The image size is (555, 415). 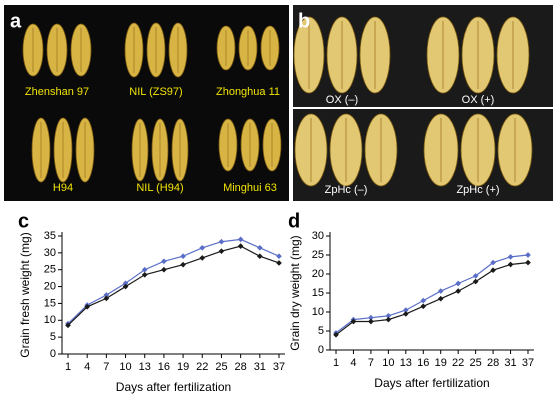 What do you see at coordinates (346, 190) in the screenshot?
I see `photo-label: ZpHc (–)` at bounding box center [346, 190].